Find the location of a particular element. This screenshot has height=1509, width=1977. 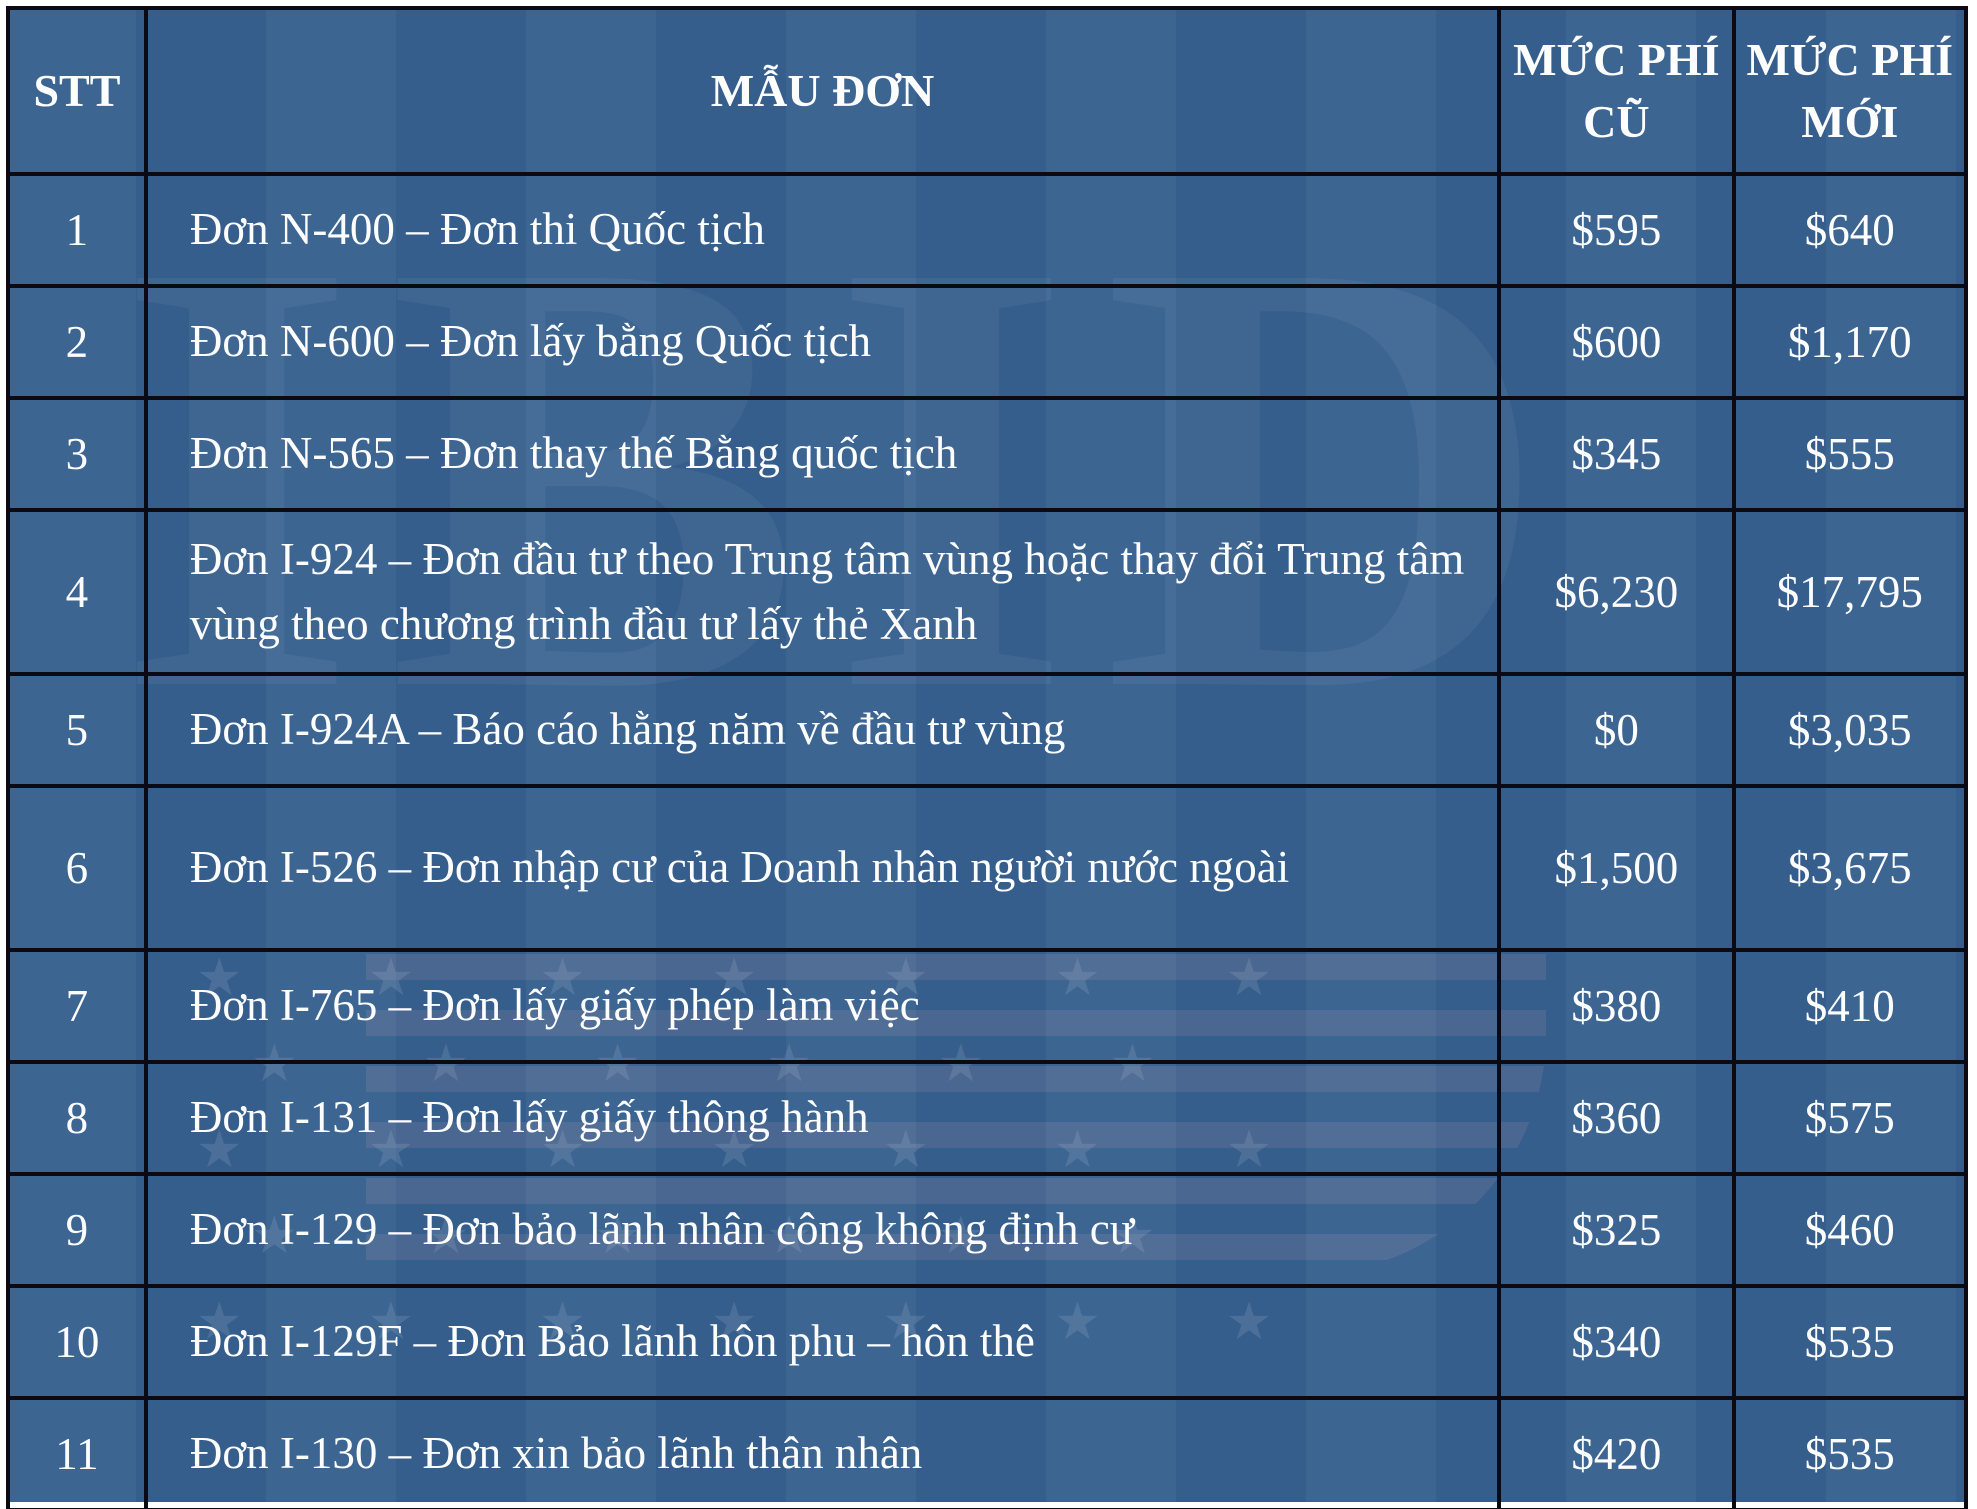

old-fee-value: $420 is located at coordinates (1616, 1452).